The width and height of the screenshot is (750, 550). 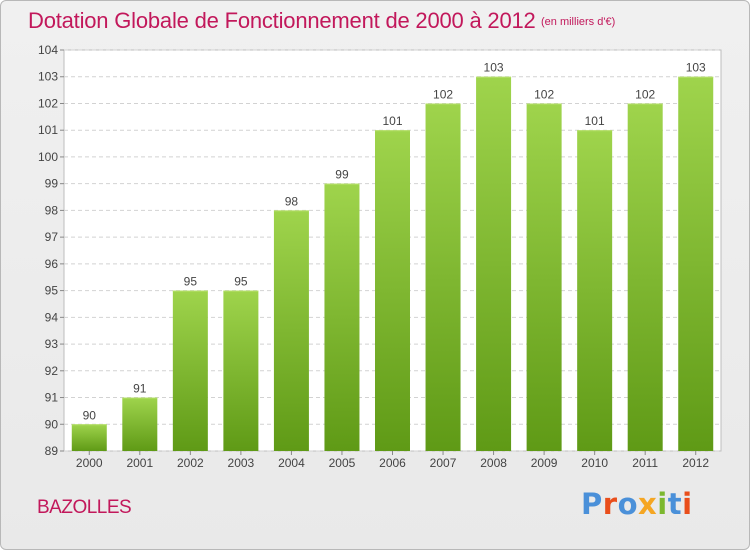 I want to click on data-label: 90, so click(x=90, y=415).